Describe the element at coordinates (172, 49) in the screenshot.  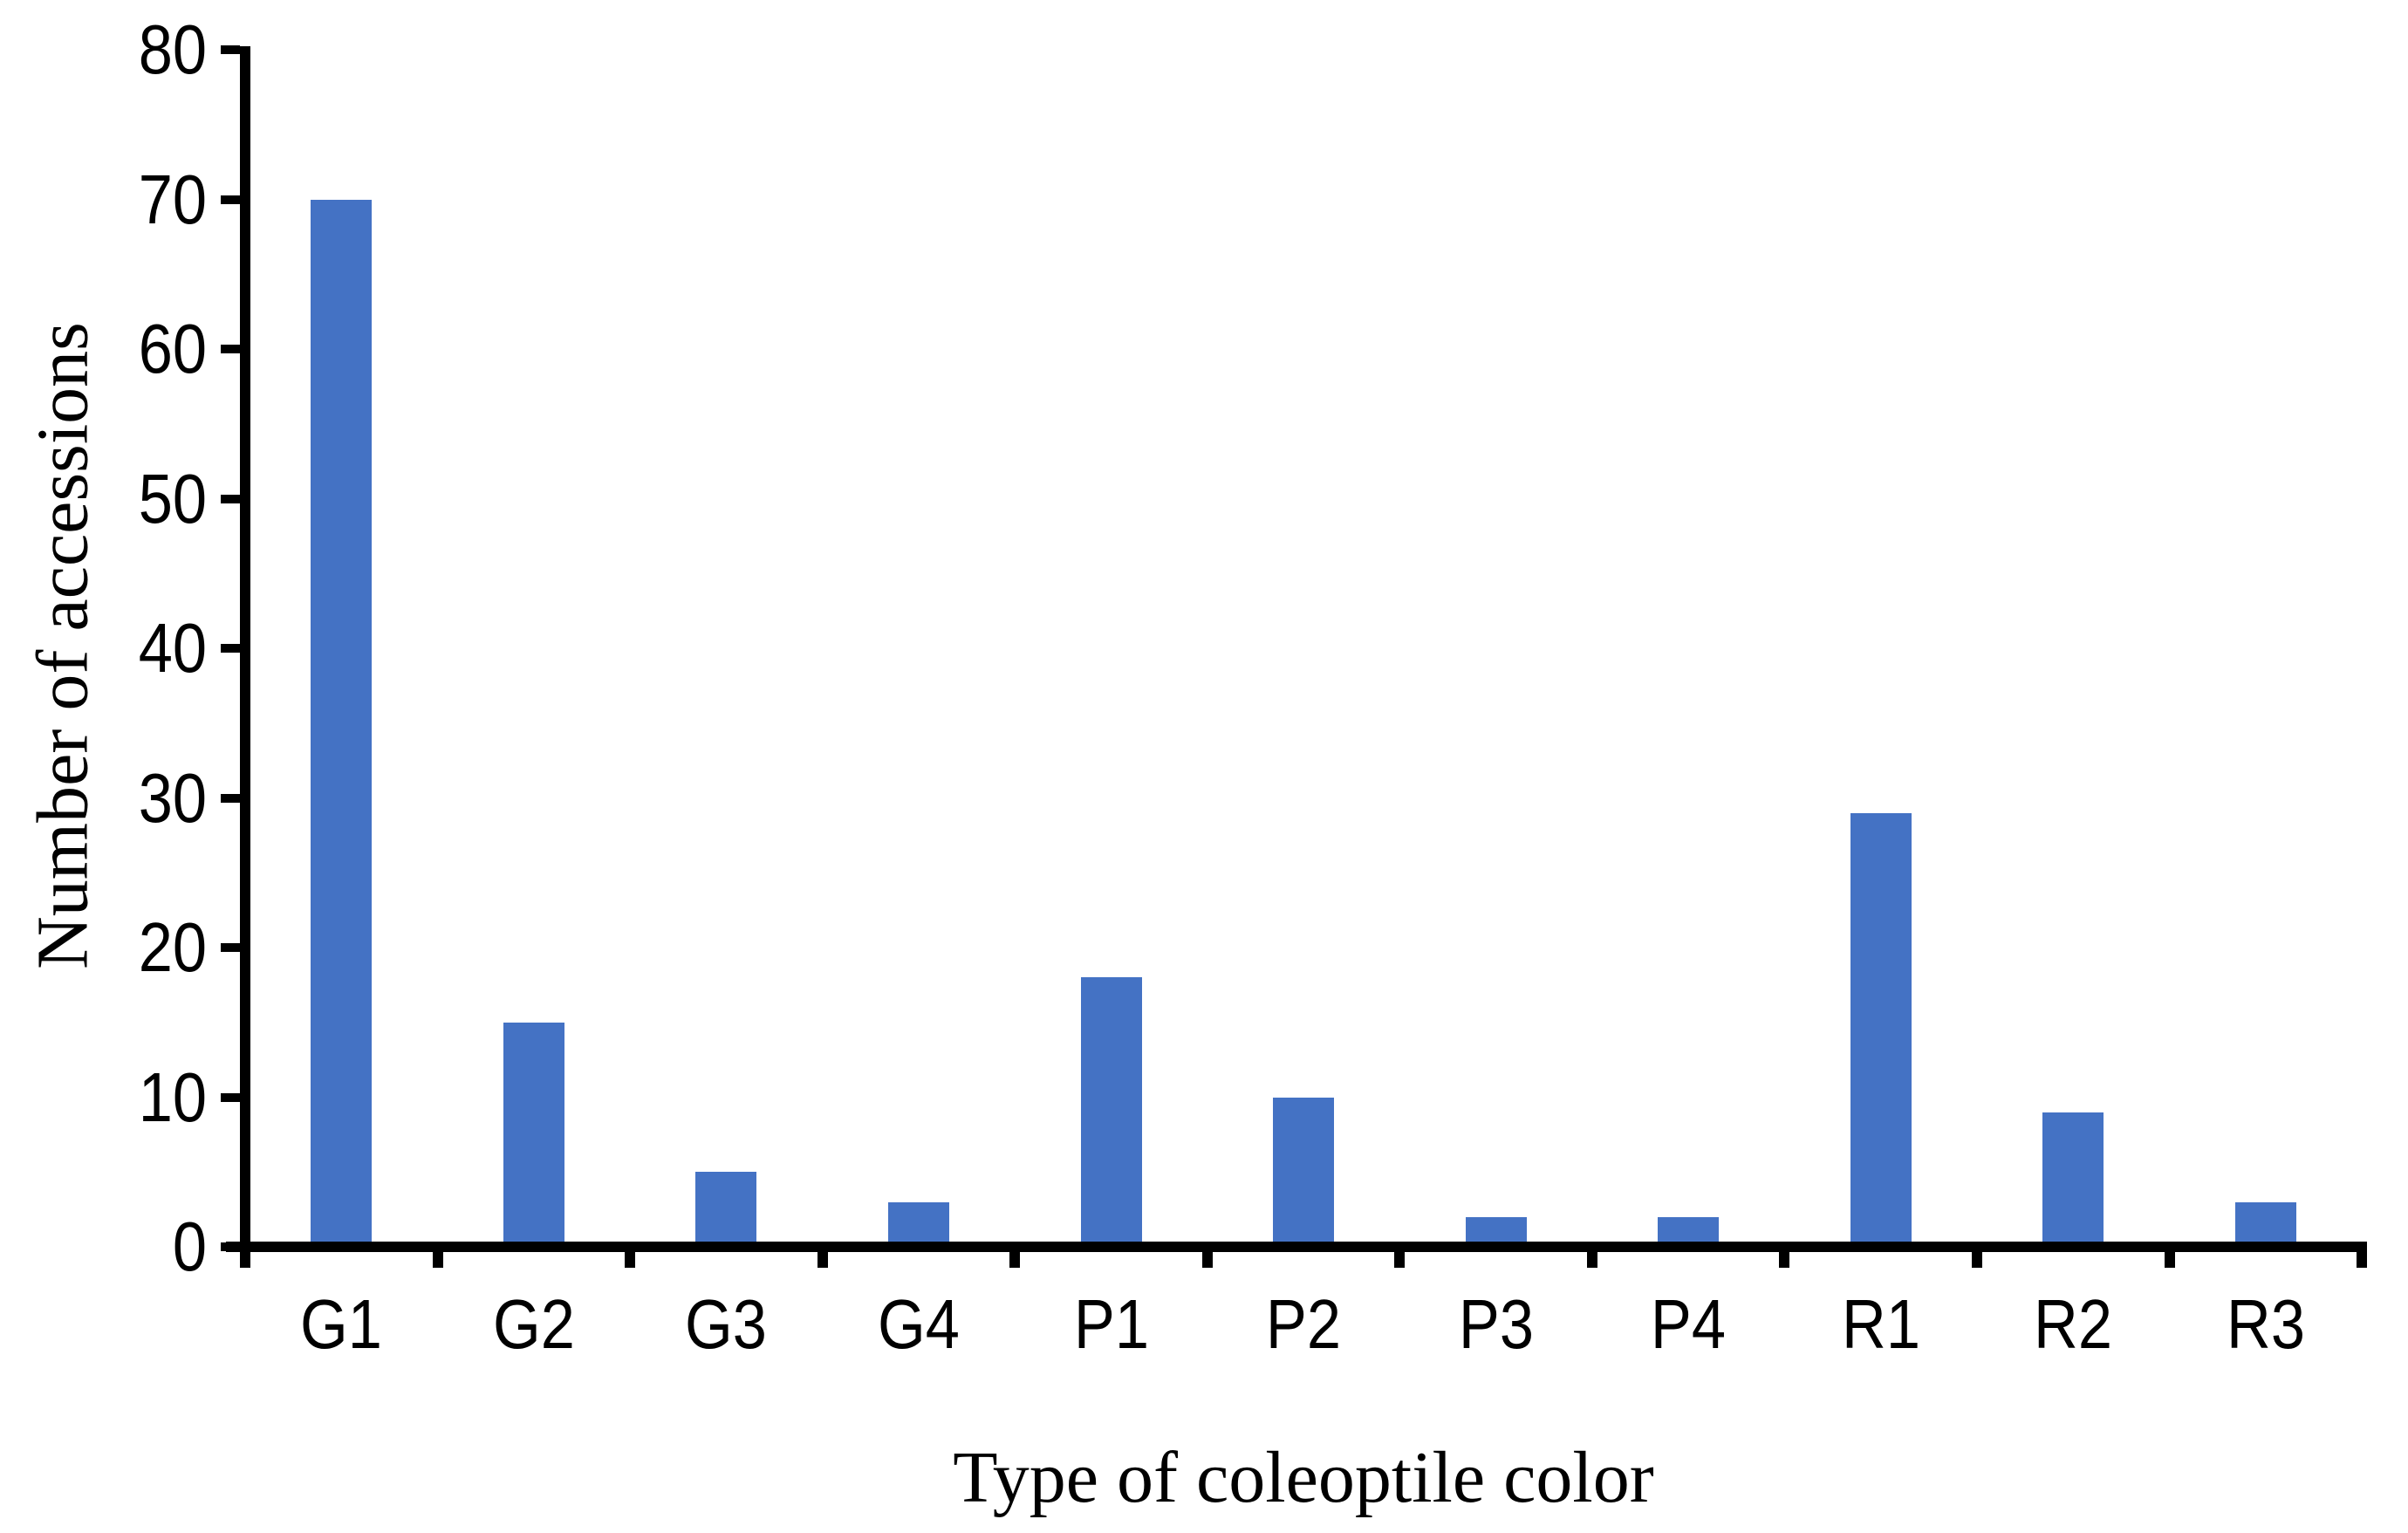
I see `y-tick-label: 80` at that location.